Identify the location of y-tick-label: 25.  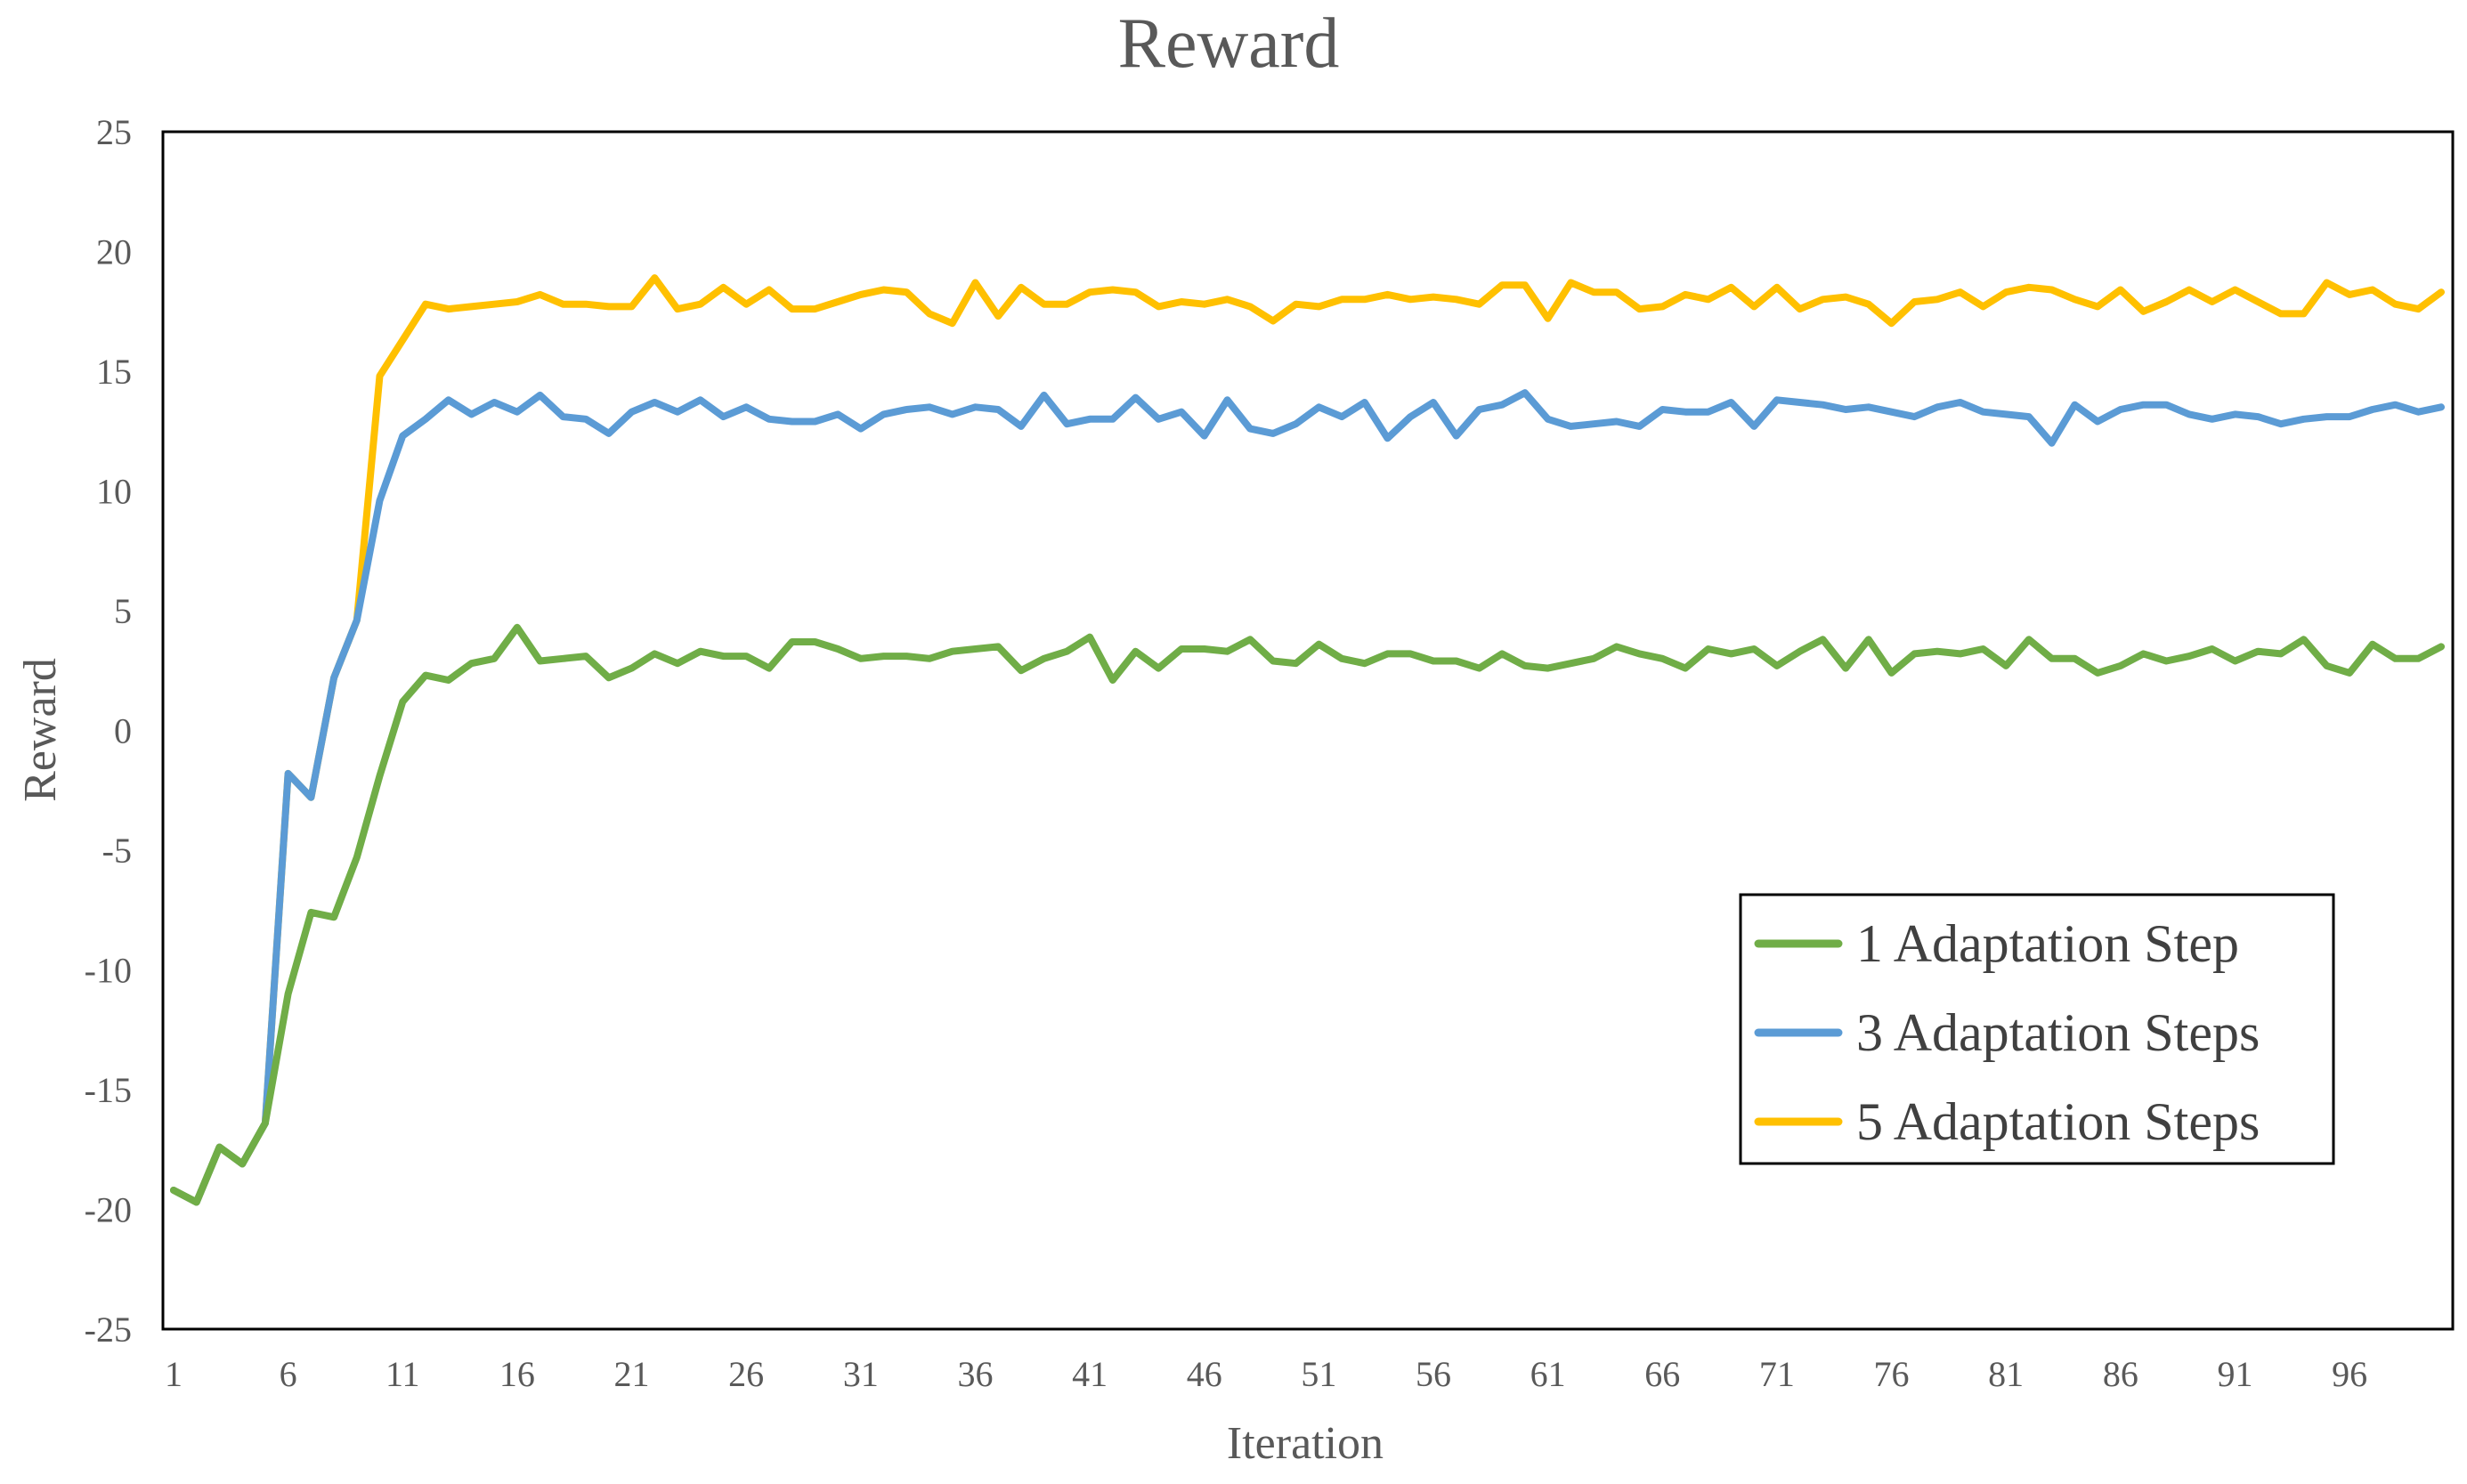
(114, 132).